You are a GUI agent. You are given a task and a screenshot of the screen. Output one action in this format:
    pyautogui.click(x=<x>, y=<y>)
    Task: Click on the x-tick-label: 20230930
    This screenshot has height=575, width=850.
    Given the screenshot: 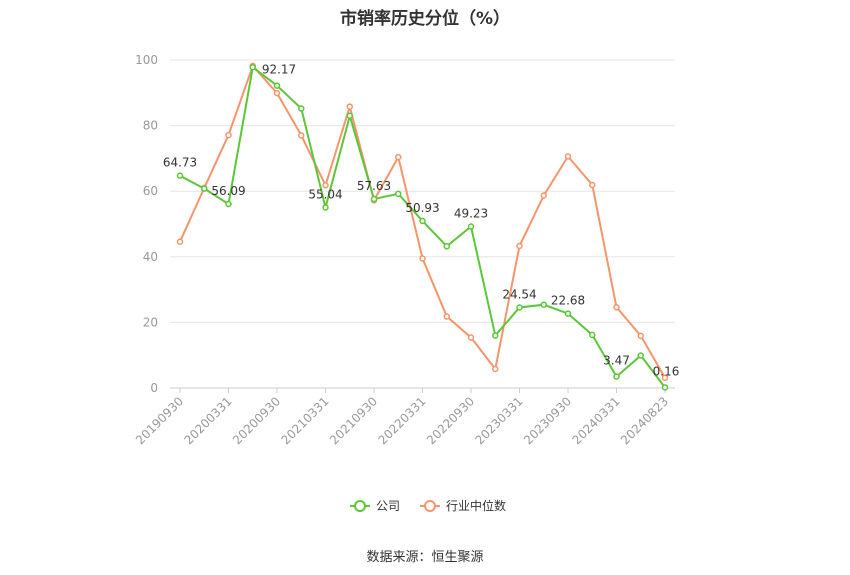 What is the action you would take?
    pyautogui.click(x=547, y=420)
    